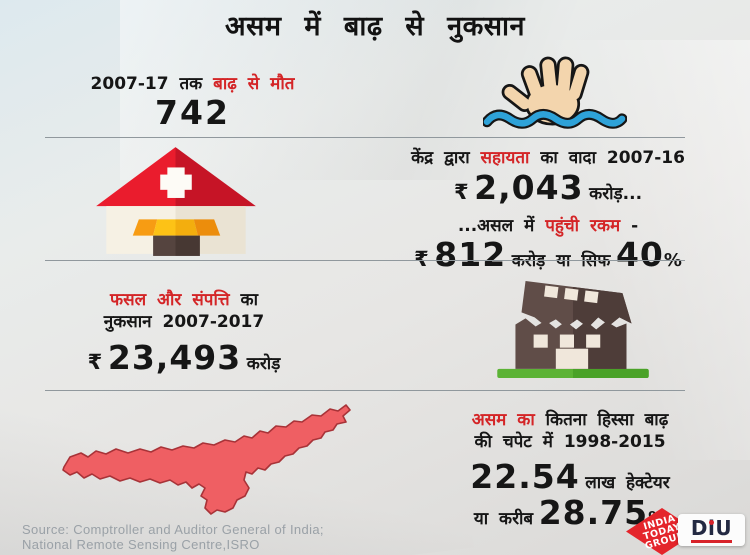 Image resolution: width=750 pixels, height=555 pixels. I want to click on damage-label-line1: फसल और संपत्ति का, so click(184, 300).